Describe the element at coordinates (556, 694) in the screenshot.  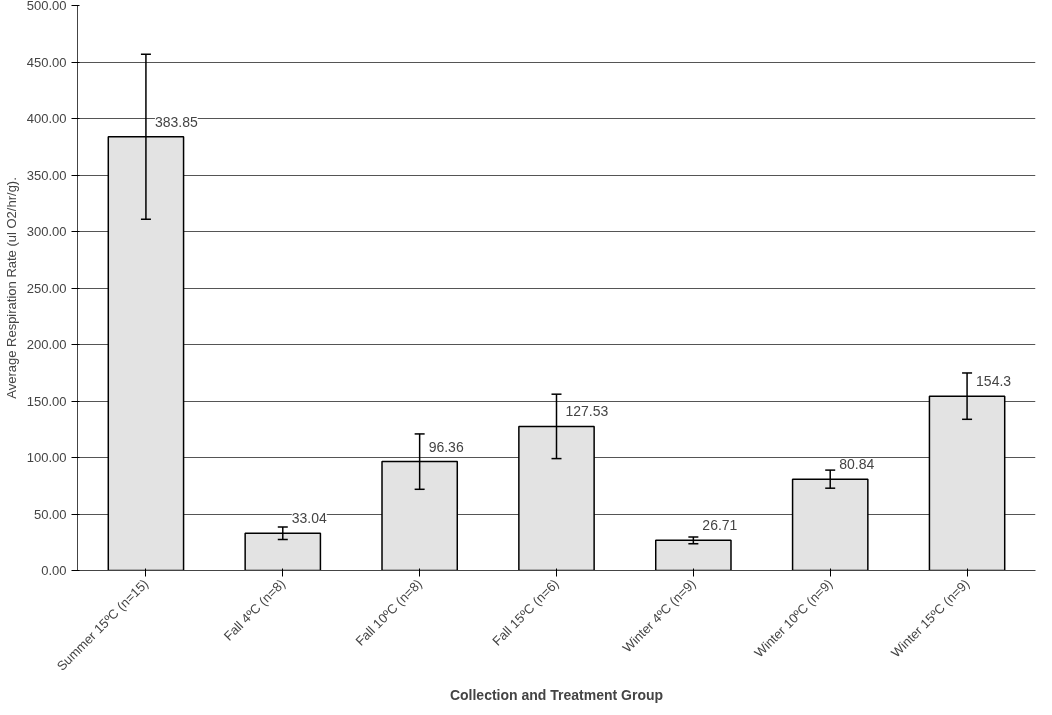
I see `x-axis-title: Collection and Treatment Group` at that location.